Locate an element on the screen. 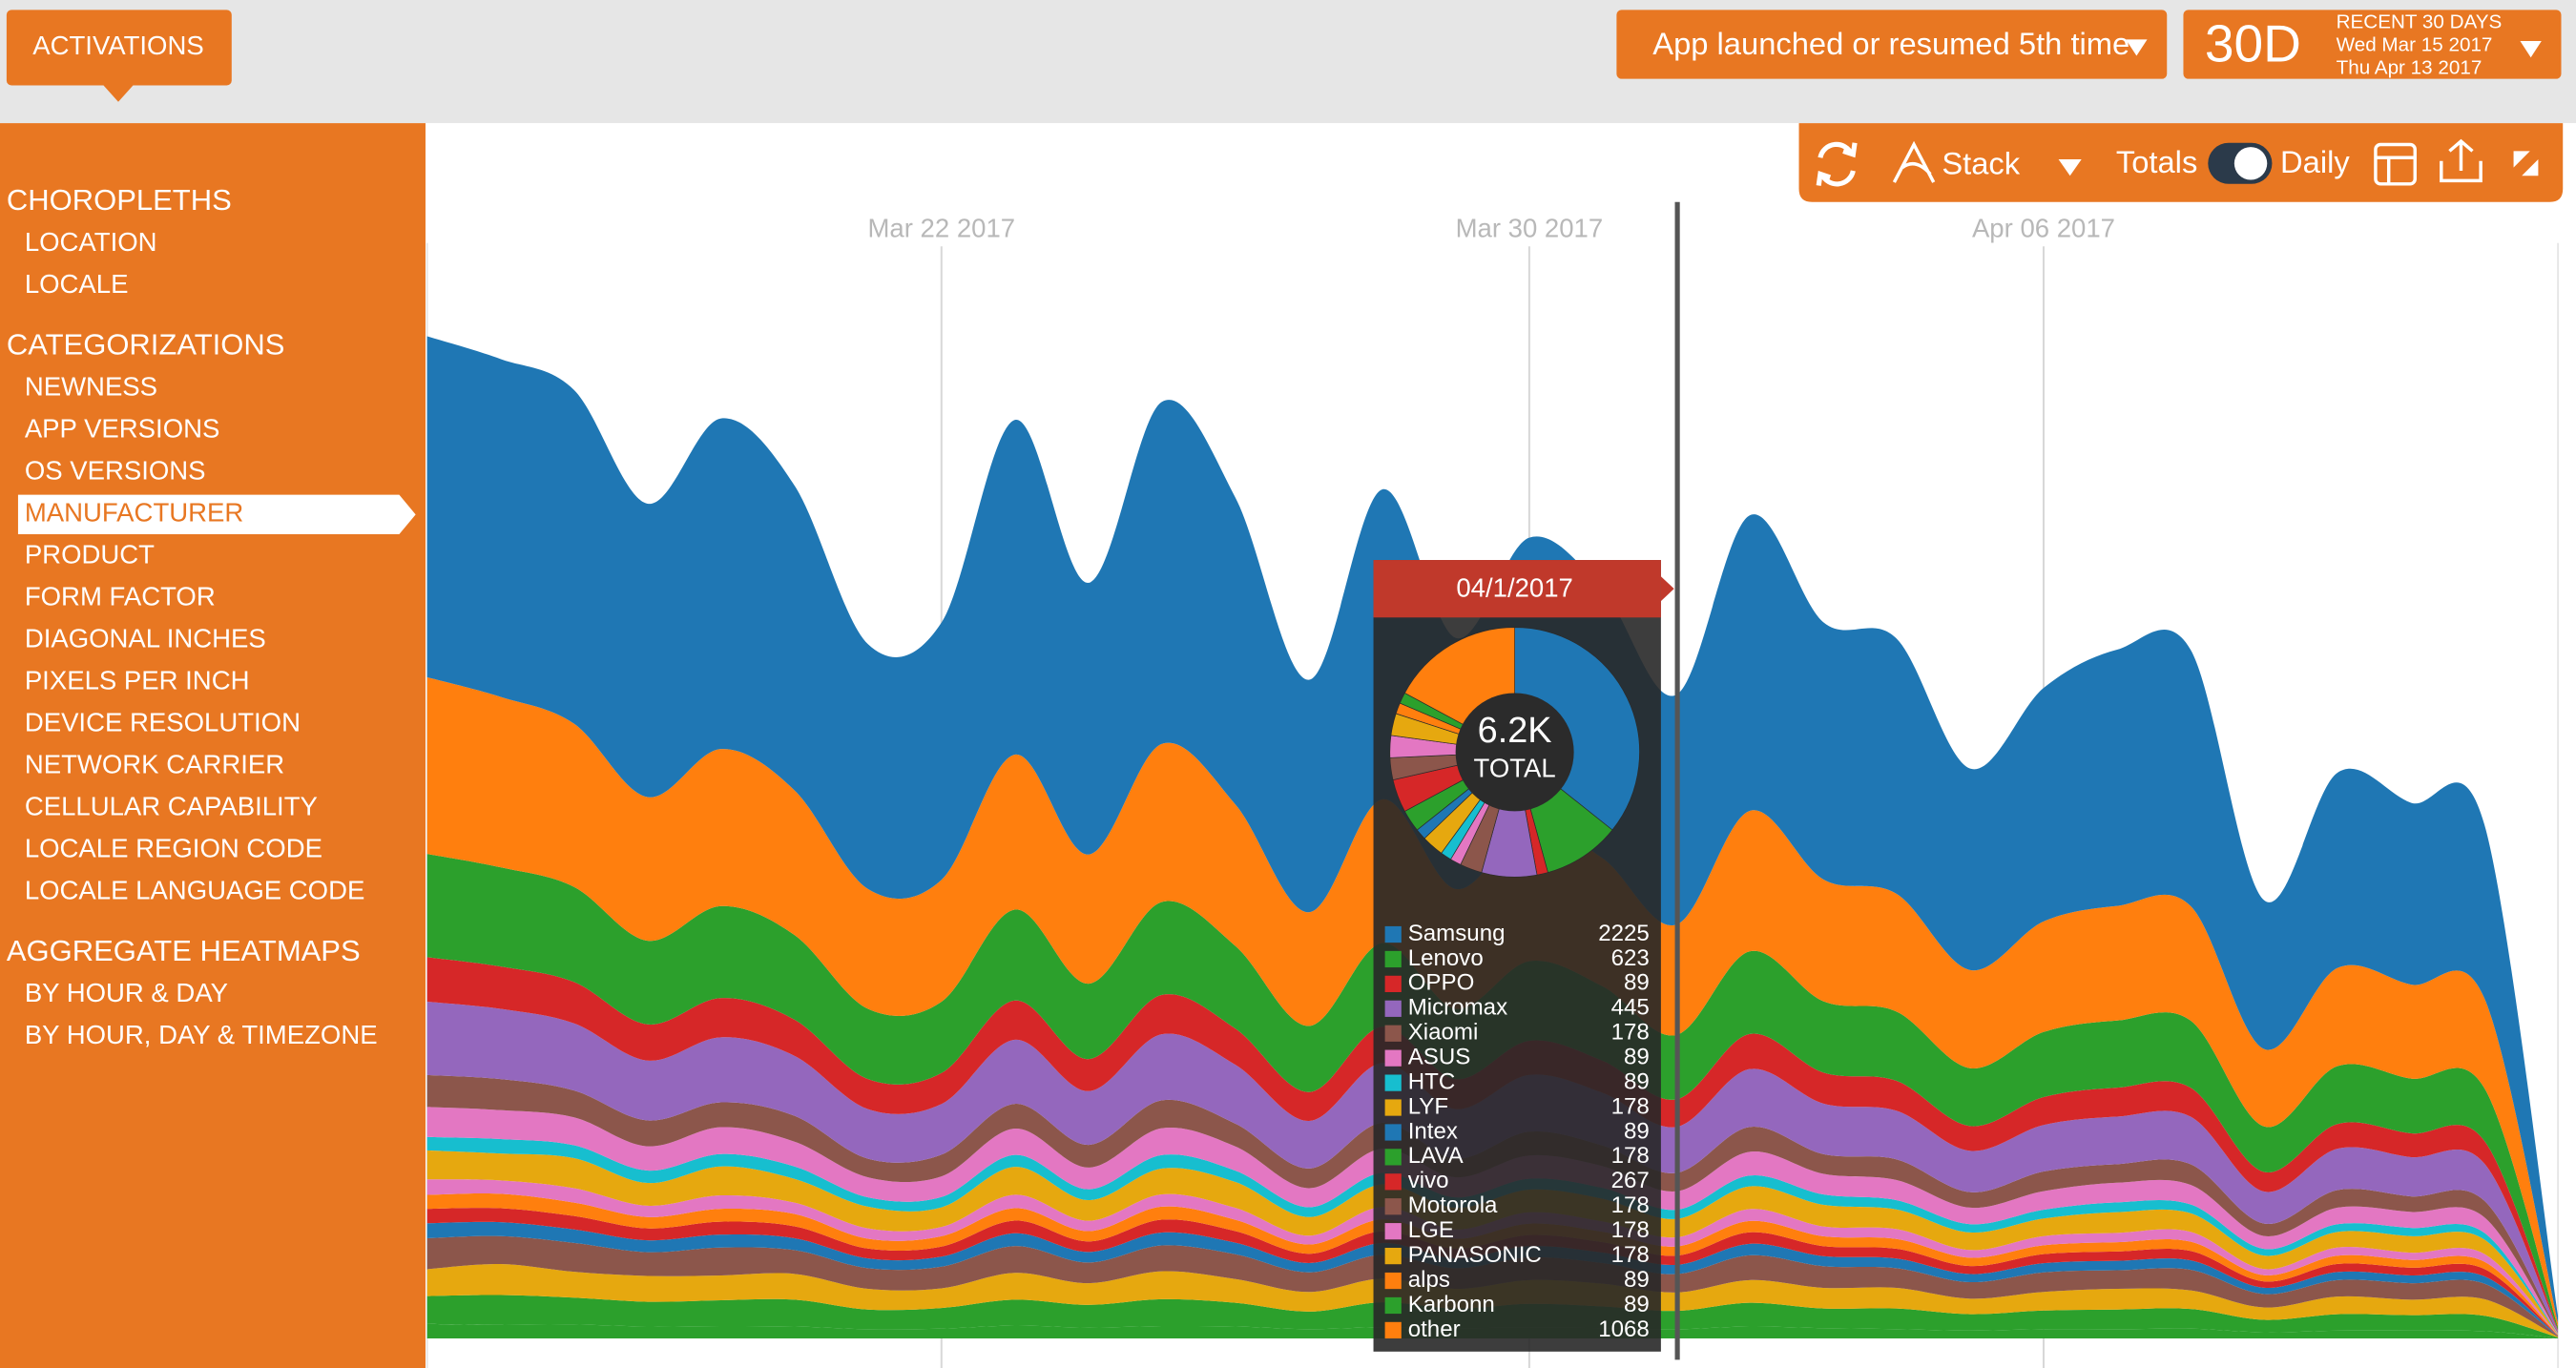  stack-button: Stack is located at coordinates (1987, 162).